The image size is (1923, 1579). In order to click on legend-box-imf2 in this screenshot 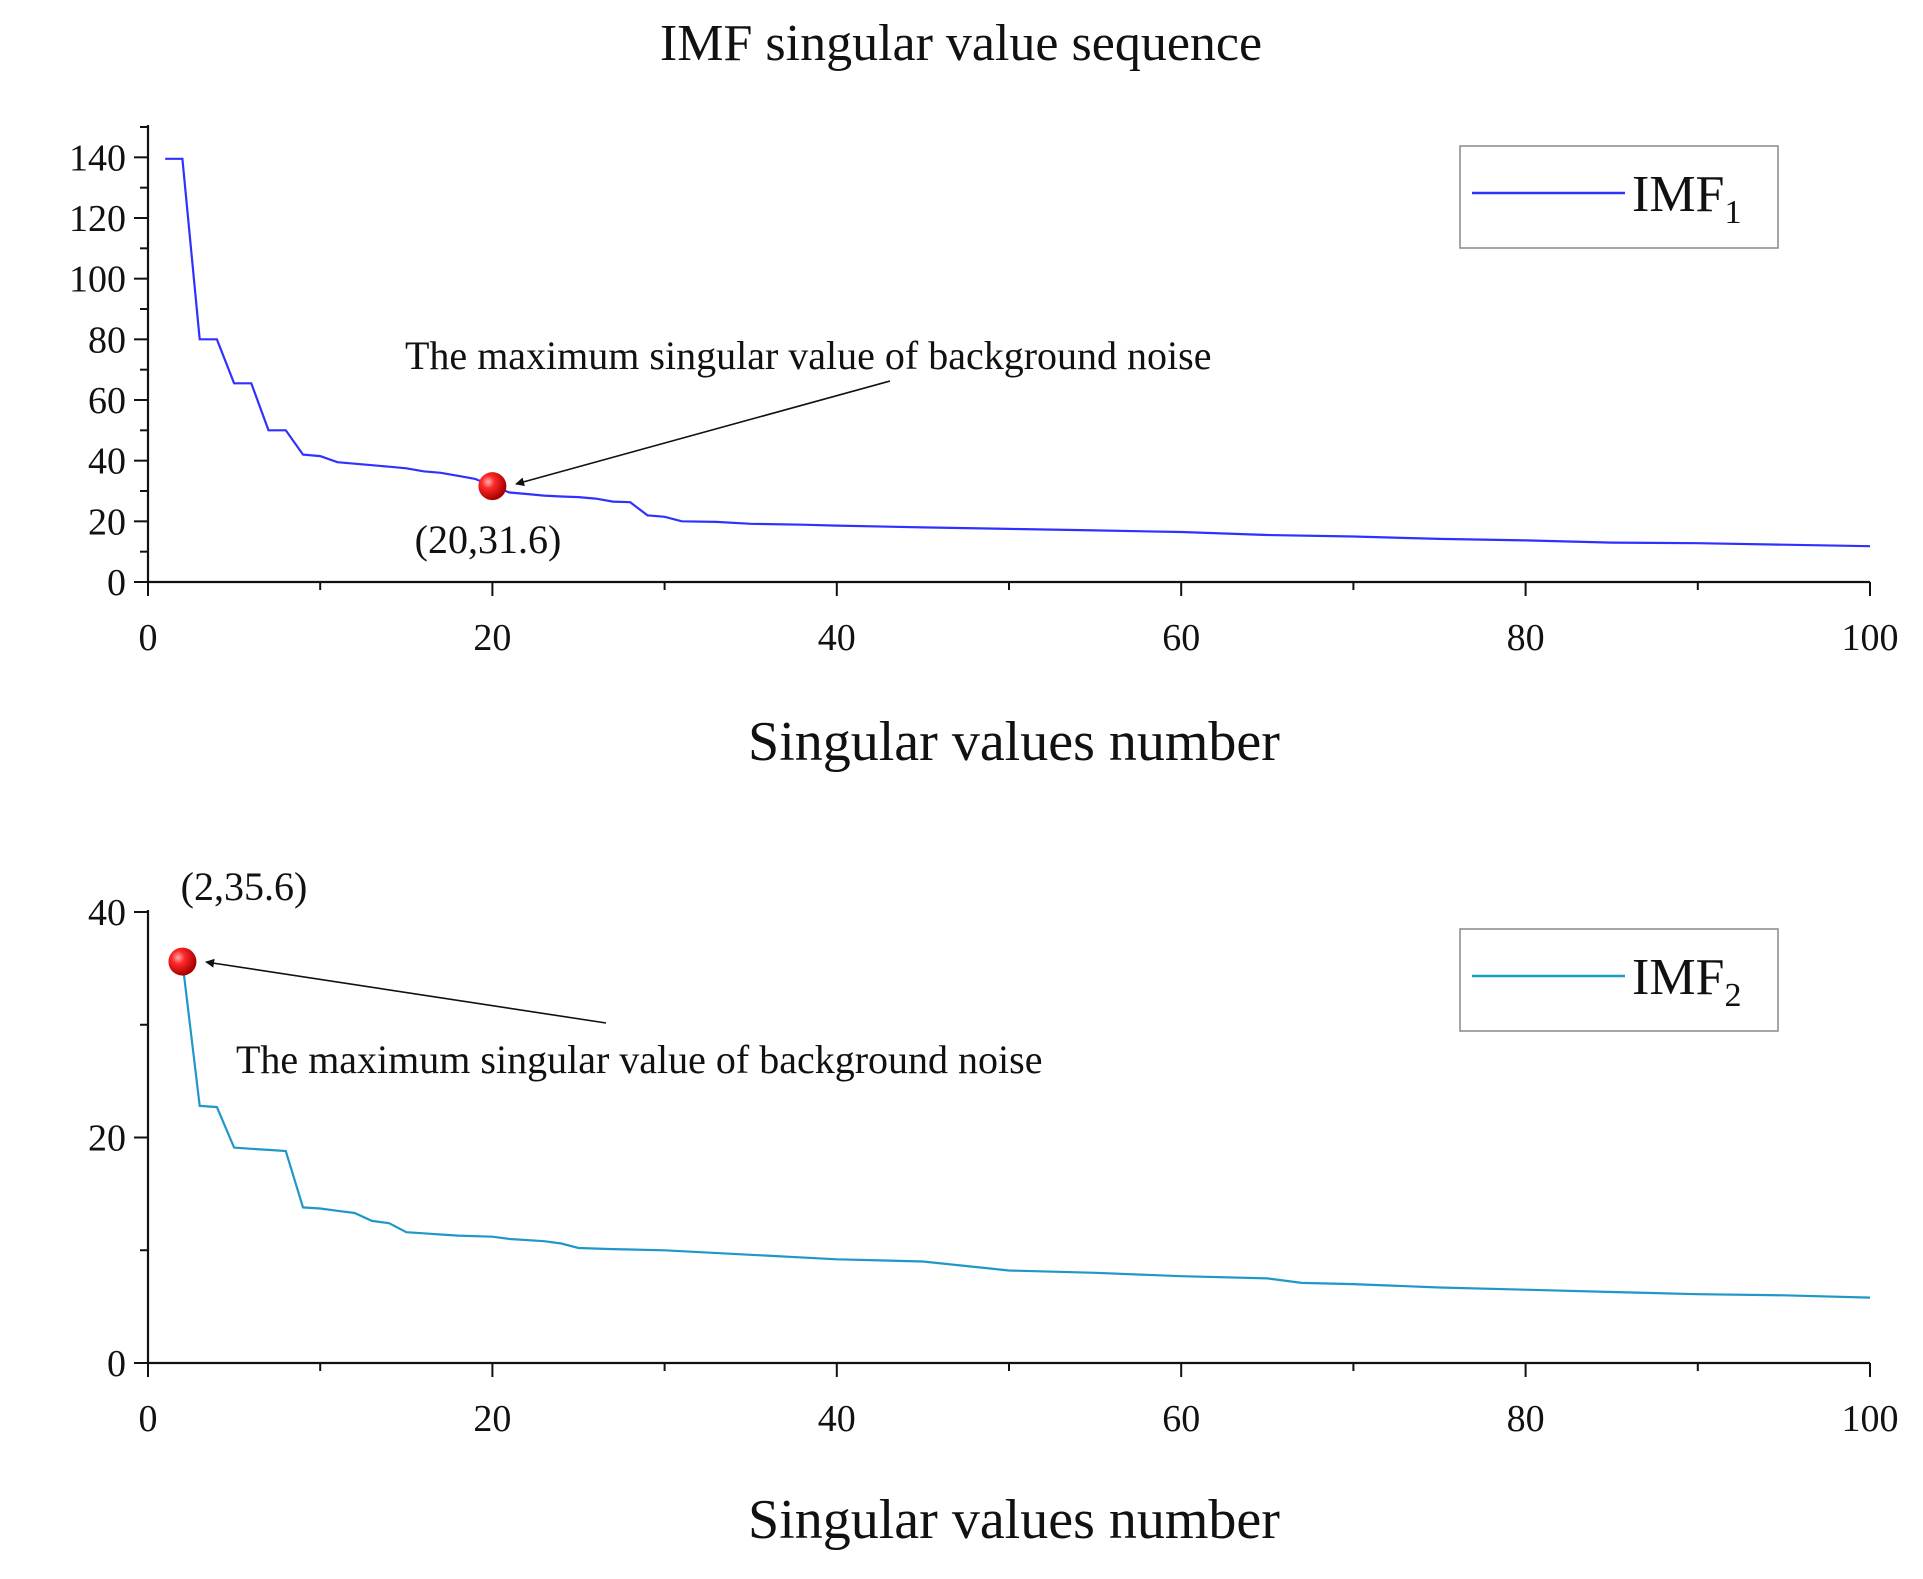, I will do `click(1619, 980)`.